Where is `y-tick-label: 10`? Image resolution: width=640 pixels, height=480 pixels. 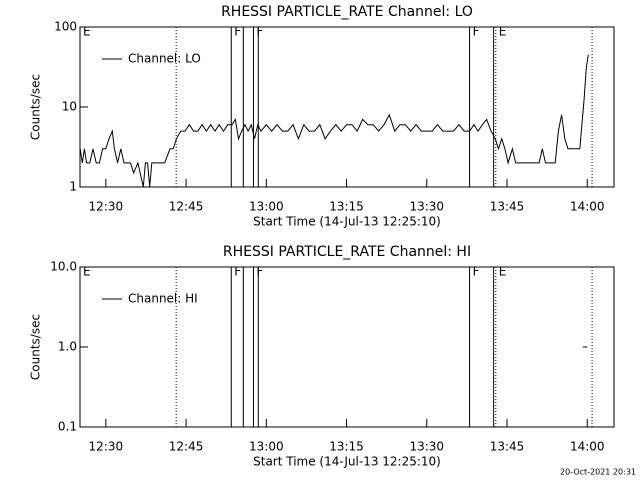 y-tick-label: 10 is located at coordinates (69, 107).